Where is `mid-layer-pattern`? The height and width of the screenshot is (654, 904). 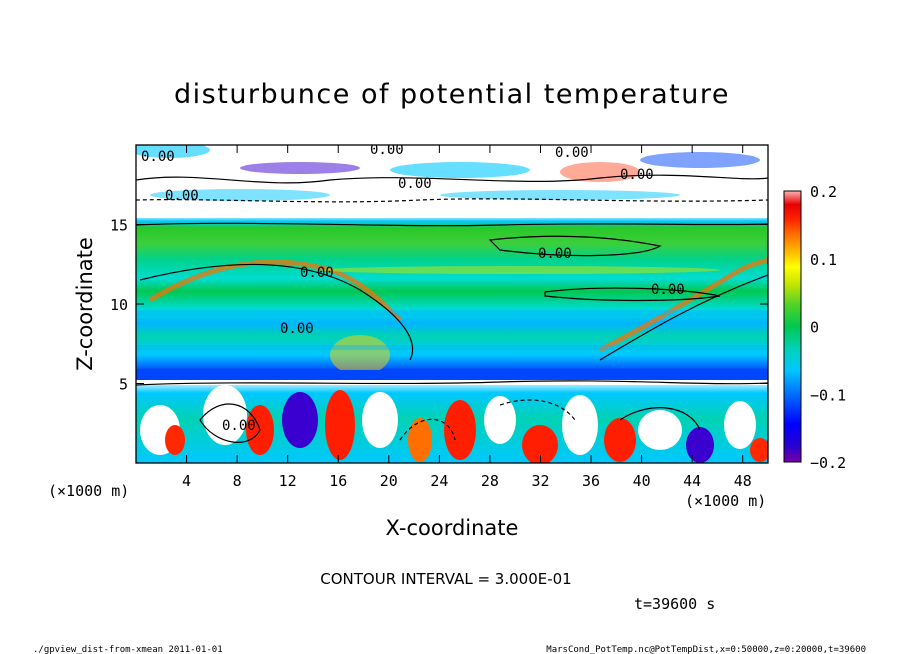 mid-layer-pattern is located at coordinates (452, 316).